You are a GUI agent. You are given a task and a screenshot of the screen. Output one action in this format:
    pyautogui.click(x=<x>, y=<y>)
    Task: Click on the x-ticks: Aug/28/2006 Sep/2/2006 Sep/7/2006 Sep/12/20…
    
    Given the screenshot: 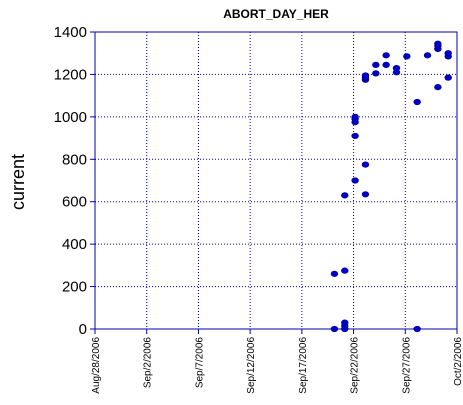 What is the action you would take?
    pyautogui.click(x=277, y=361)
    